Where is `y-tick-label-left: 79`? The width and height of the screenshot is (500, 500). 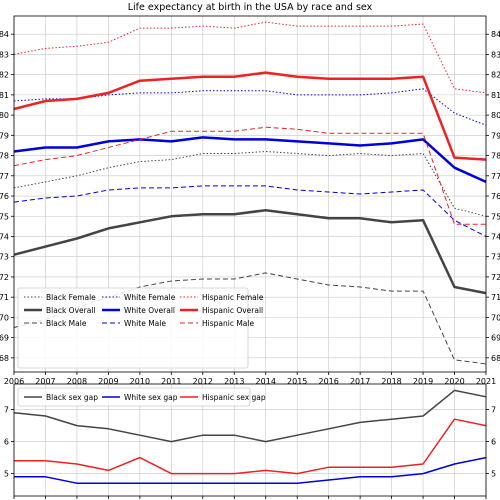 y-tick-label-left: 79 is located at coordinates (4, 135).